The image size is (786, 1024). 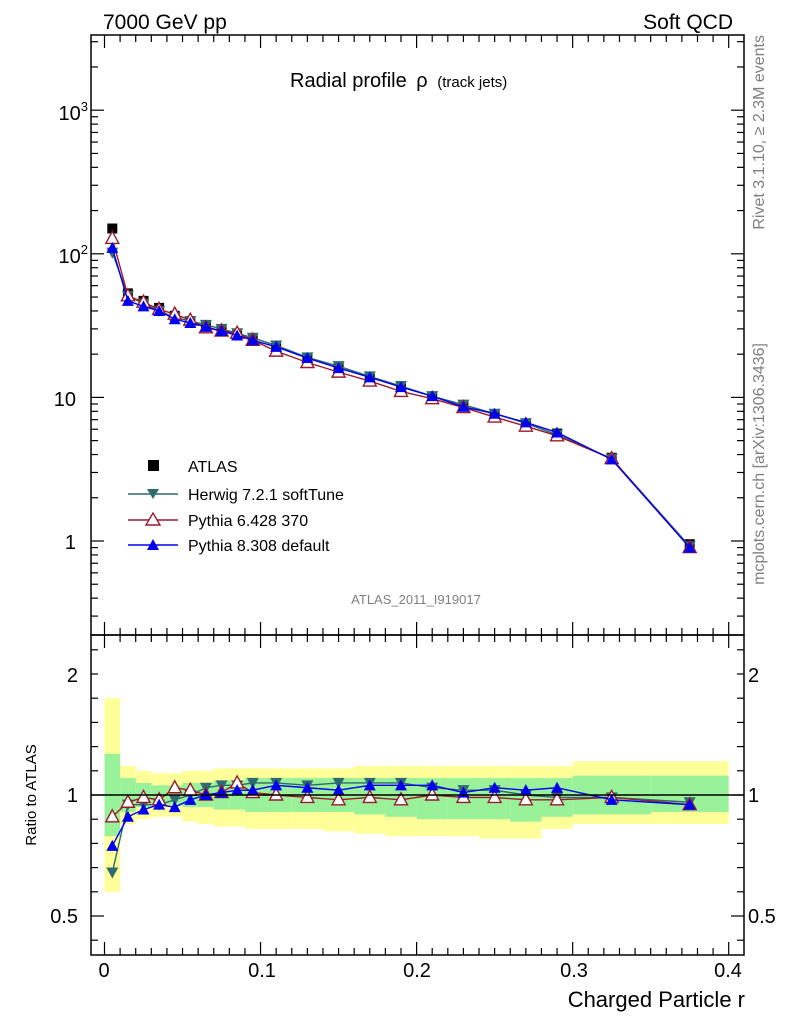 I want to click on legend-label-atlas: ATLAS, so click(x=213, y=467).